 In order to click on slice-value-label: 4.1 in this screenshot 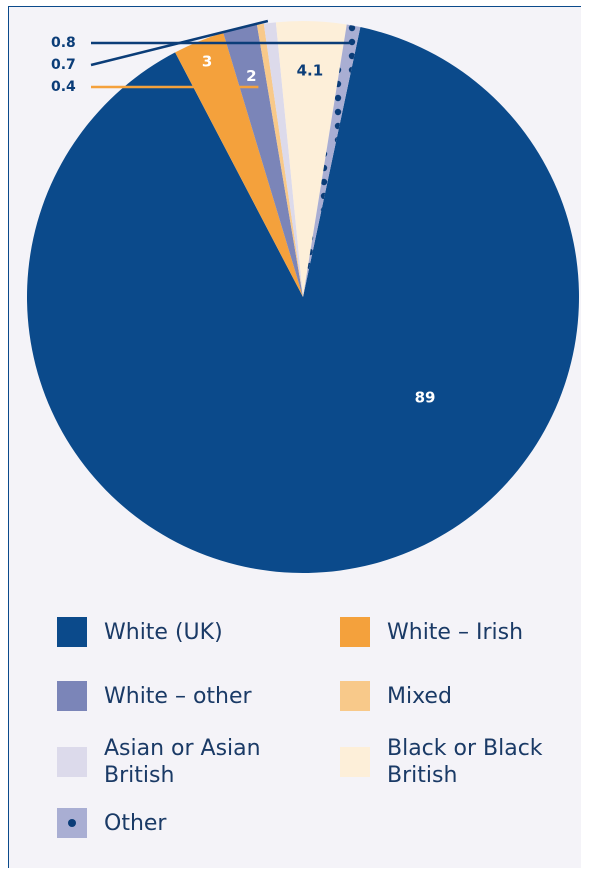, I will do `click(310, 70)`.